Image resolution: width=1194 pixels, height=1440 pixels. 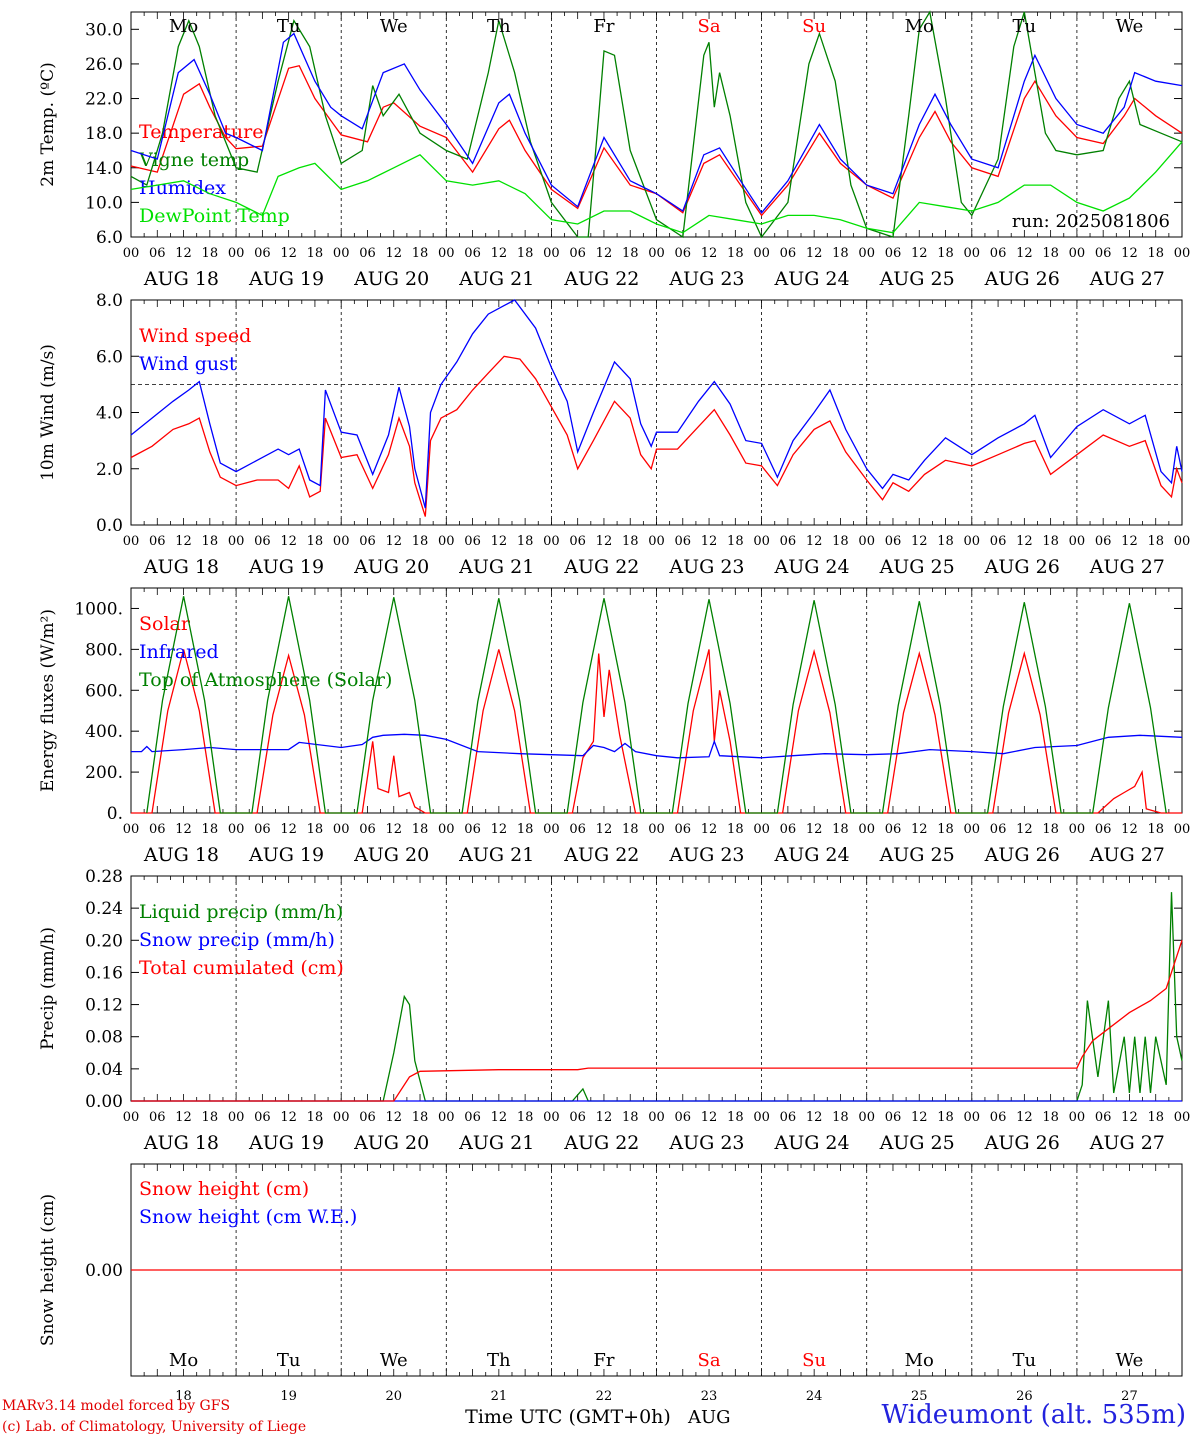 What do you see at coordinates (709, 1417) in the screenshot?
I see `month-label: AUG` at bounding box center [709, 1417].